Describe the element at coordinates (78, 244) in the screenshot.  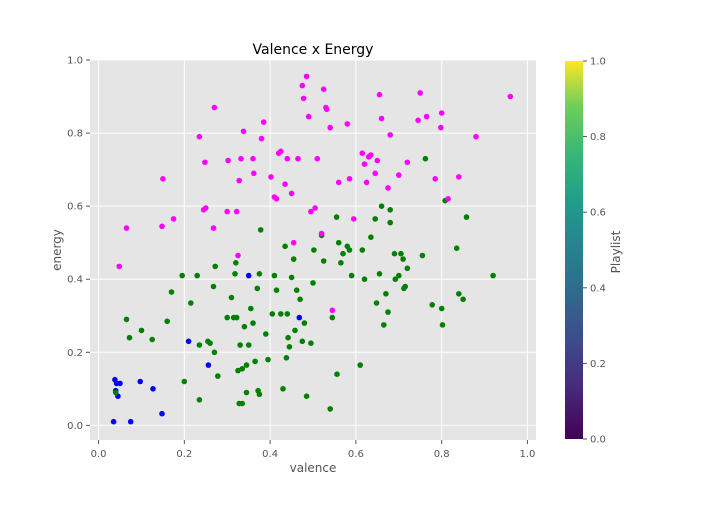
I see `y-axis-ticks: 0.0 0.2 0.4 0.6 0.8 1.0` at that location.